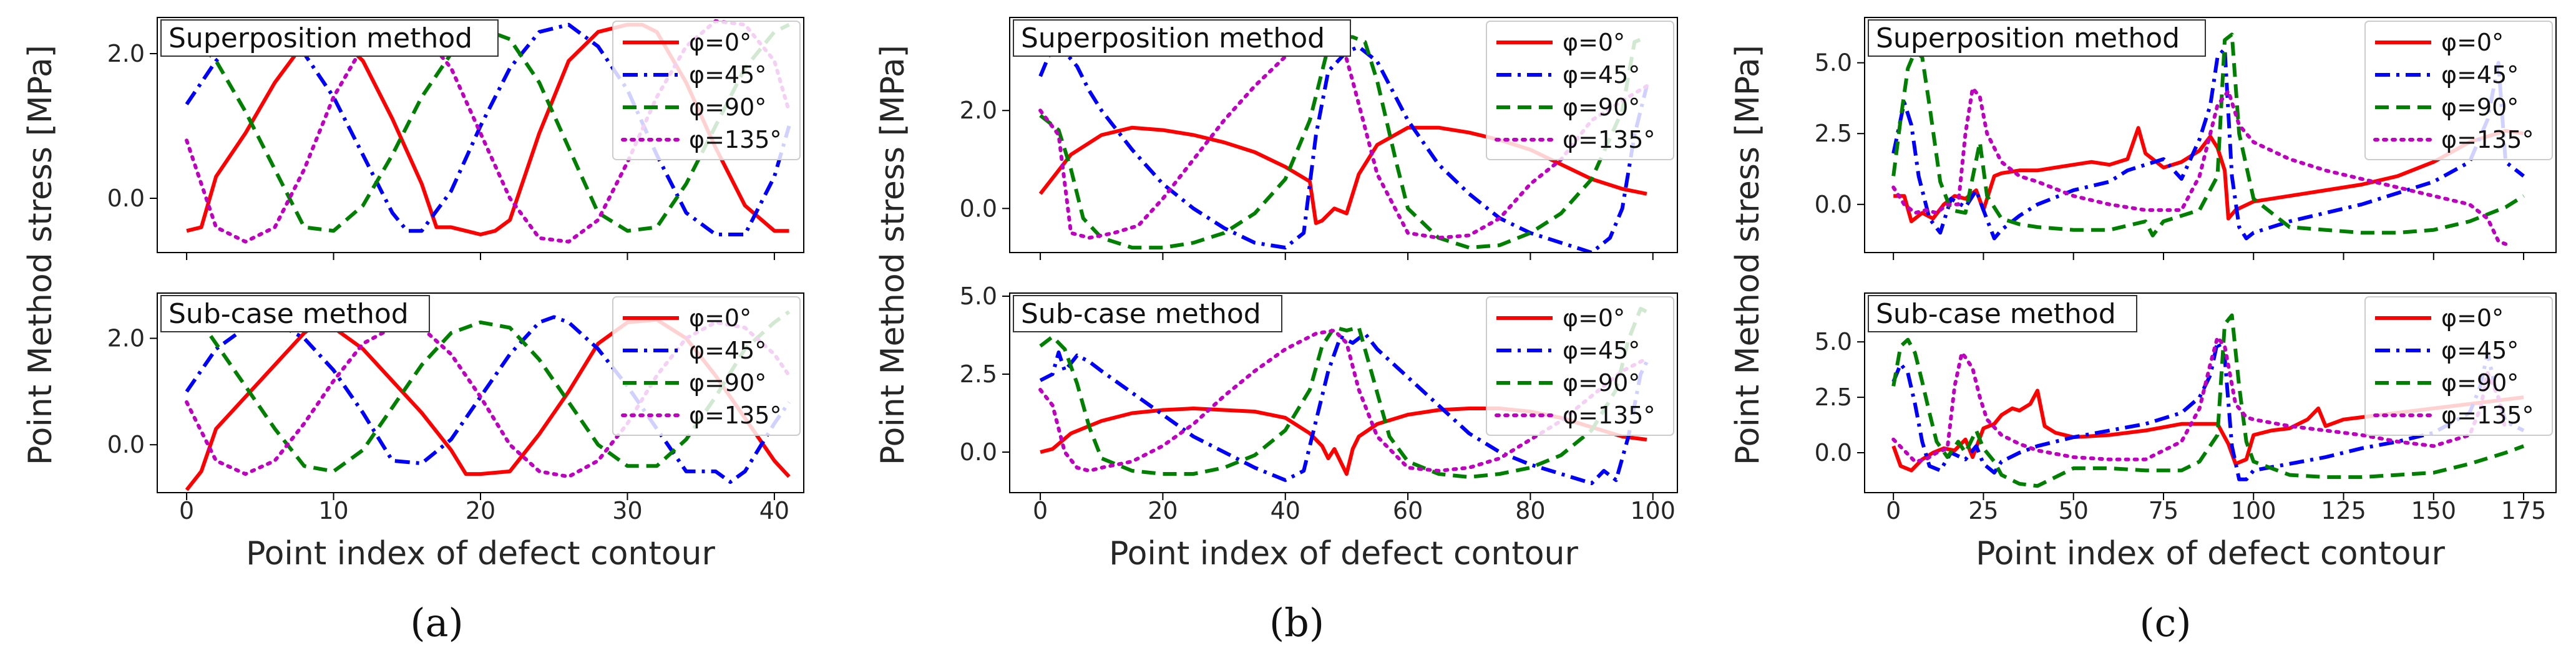 The image size is (2576, 661). What do you see at coordinates (1983, 510) in the screenshot?
I see `x-tick-label: 25` at bounding box center [1983, 510].